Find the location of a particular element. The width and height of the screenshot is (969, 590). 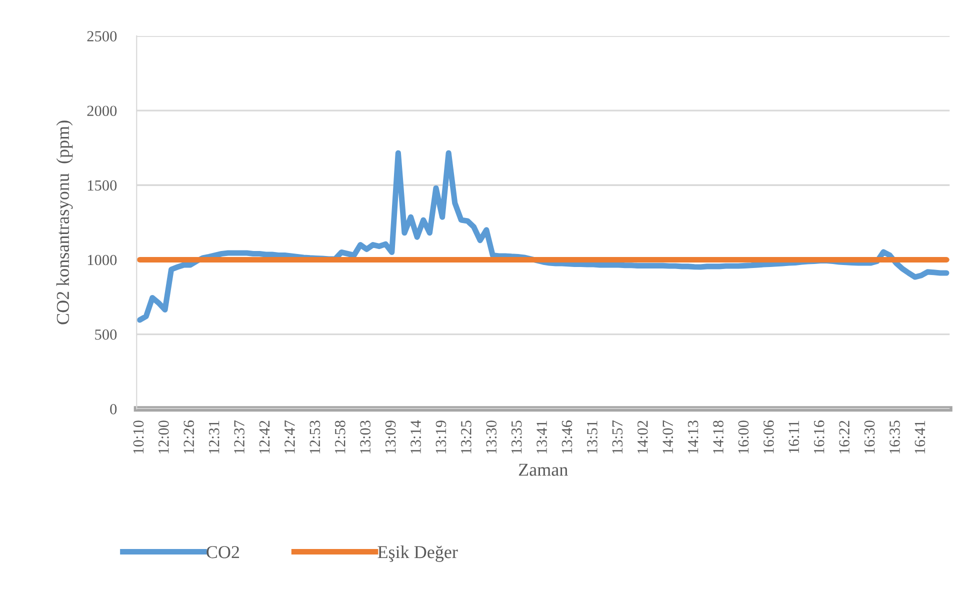

x-tick-label: 13:30 is located at coordinates (491, 437).